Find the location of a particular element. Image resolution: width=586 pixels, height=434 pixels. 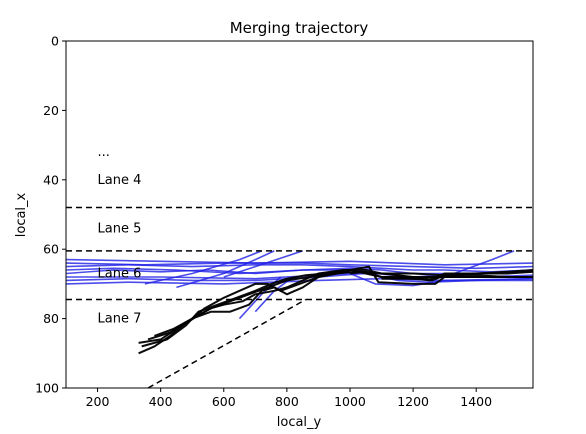

lane-labels: ... Lane 4 Lane 5 Lane 6 Lane 7 is located at coordinates (120, 236).